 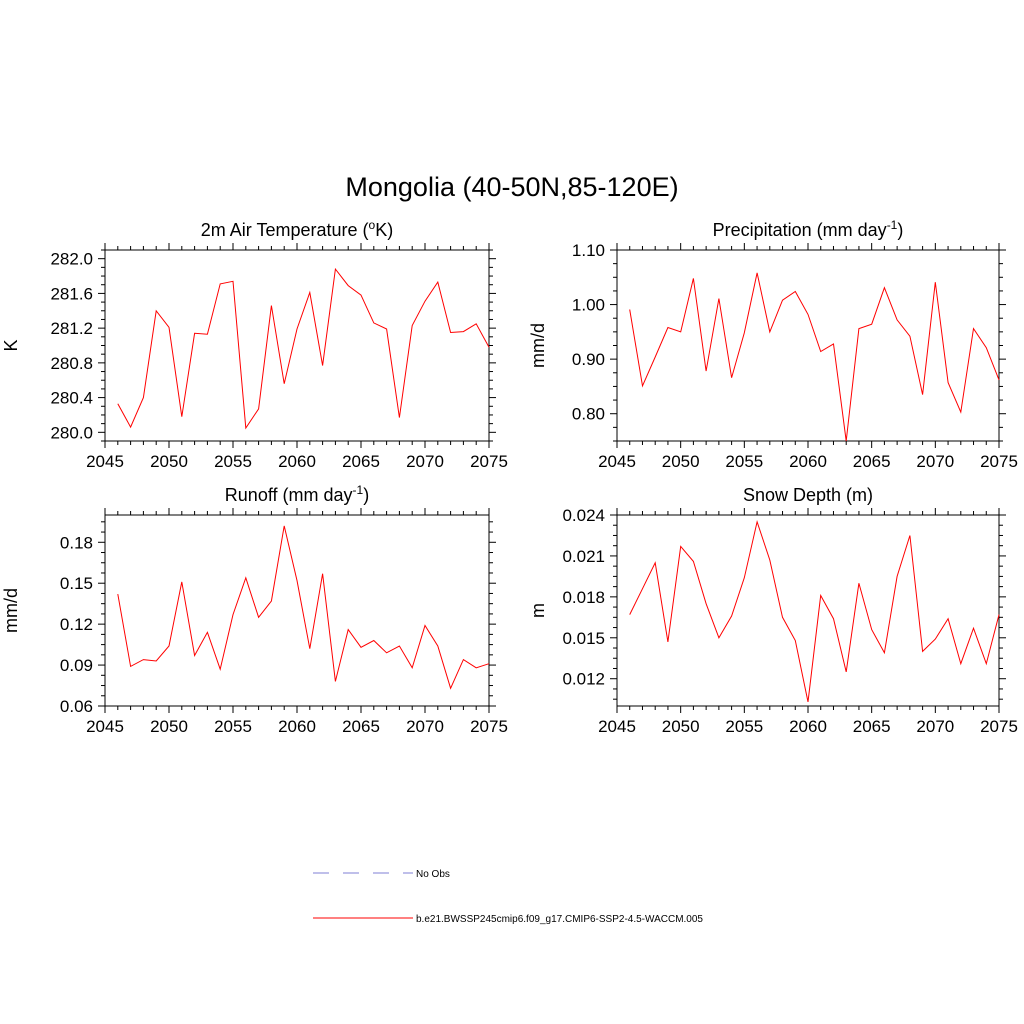 What do you see at coordinates (744, 726) in the screenshot?
I see `snow-depth-x-tick-label: 2055` at bounding box center [744, 726].